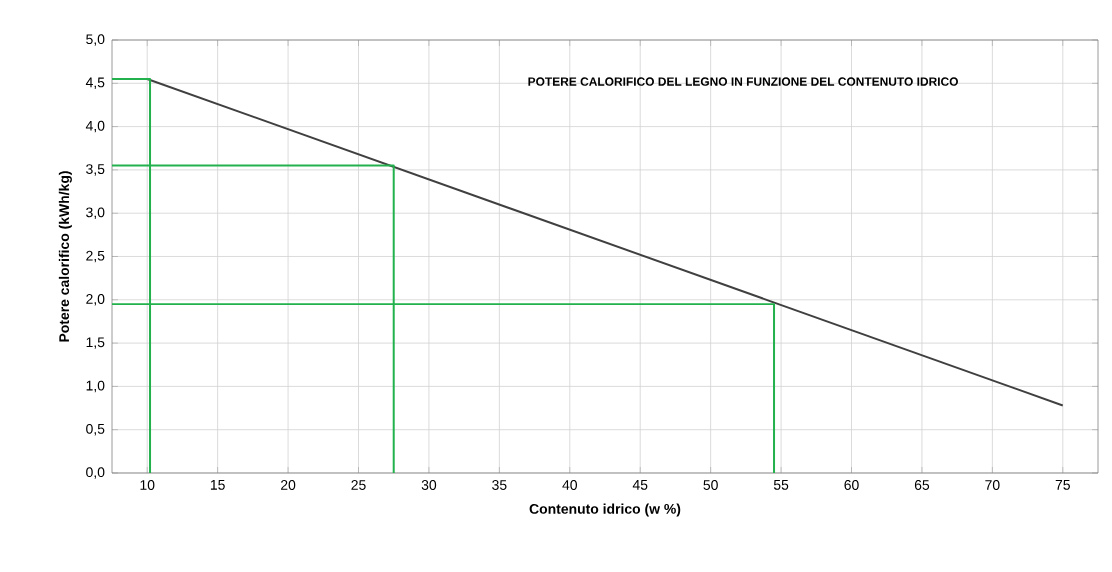 Image resolution: width=1112 pixels, height=572 pixels. I want to click on x-tick-label: 75, so click(1062, 485).